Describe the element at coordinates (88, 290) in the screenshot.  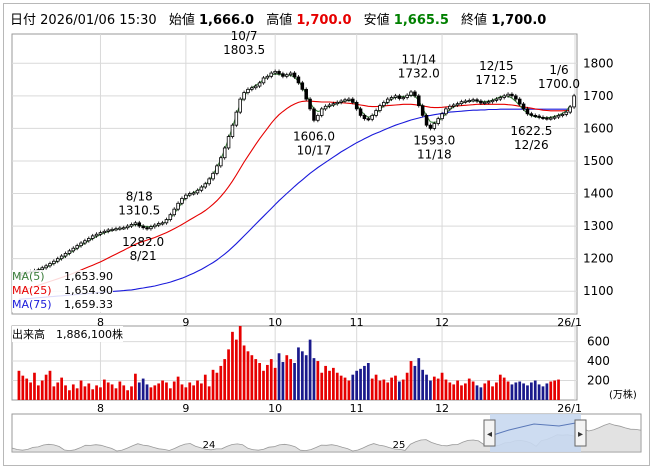
I see `ma25-value: 1,654.90` at that location.